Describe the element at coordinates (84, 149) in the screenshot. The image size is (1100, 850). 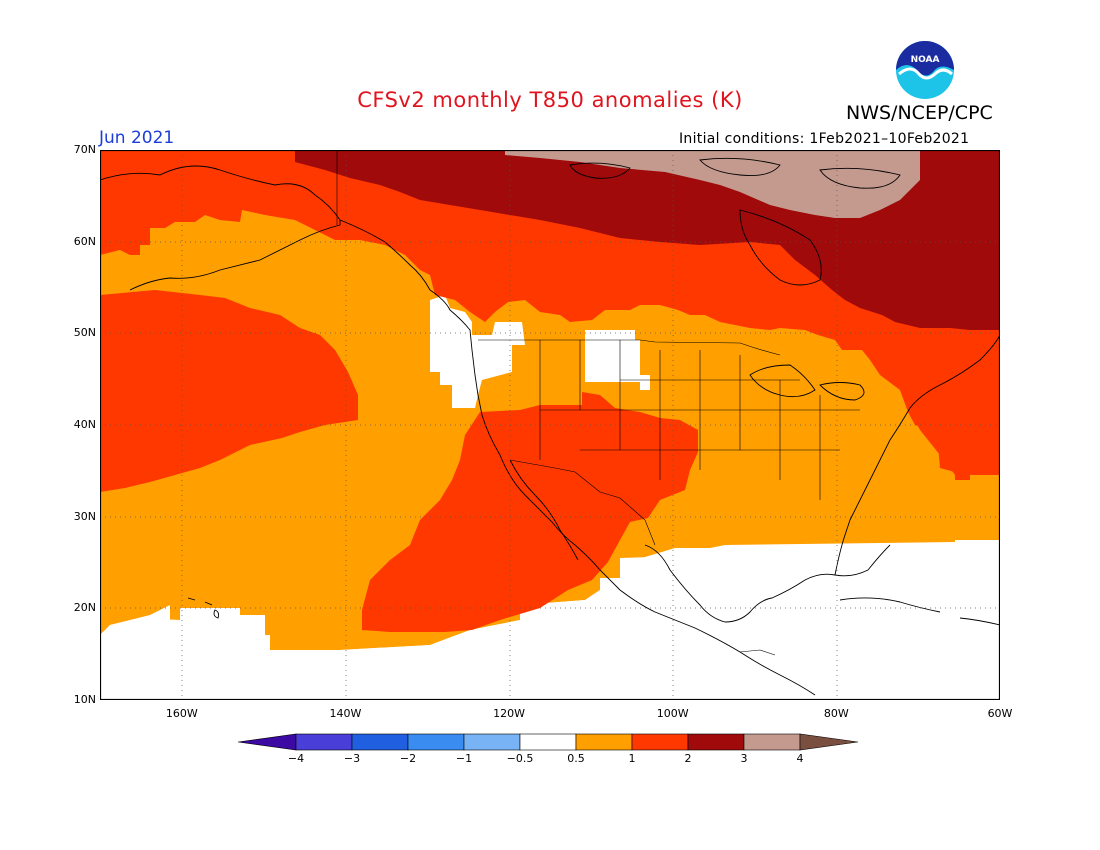
I see `lat-tick-label: 70N` at that location.